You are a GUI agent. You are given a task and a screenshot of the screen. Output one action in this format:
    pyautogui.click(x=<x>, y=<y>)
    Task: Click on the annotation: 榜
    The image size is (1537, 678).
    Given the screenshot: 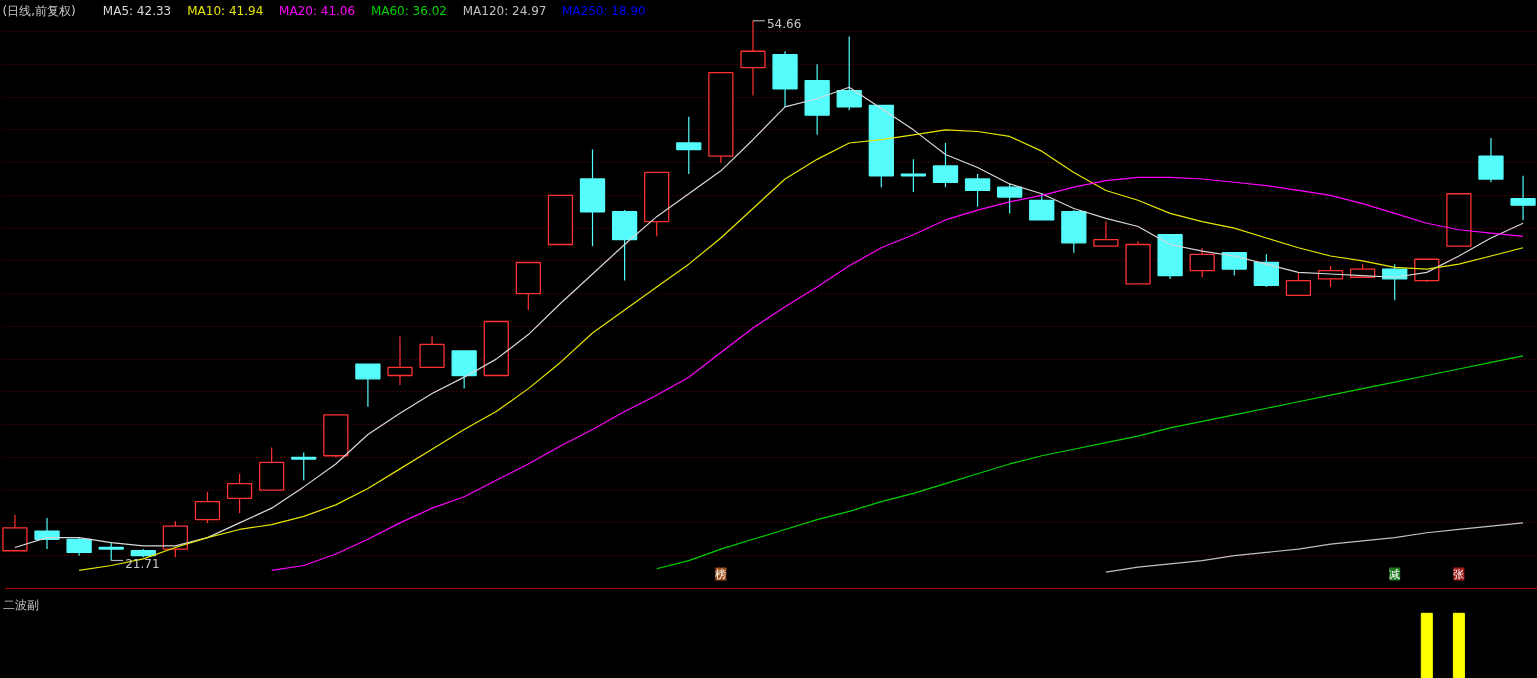 What is the action you would take?
    pyautogui.click(x=721, y=574)
    